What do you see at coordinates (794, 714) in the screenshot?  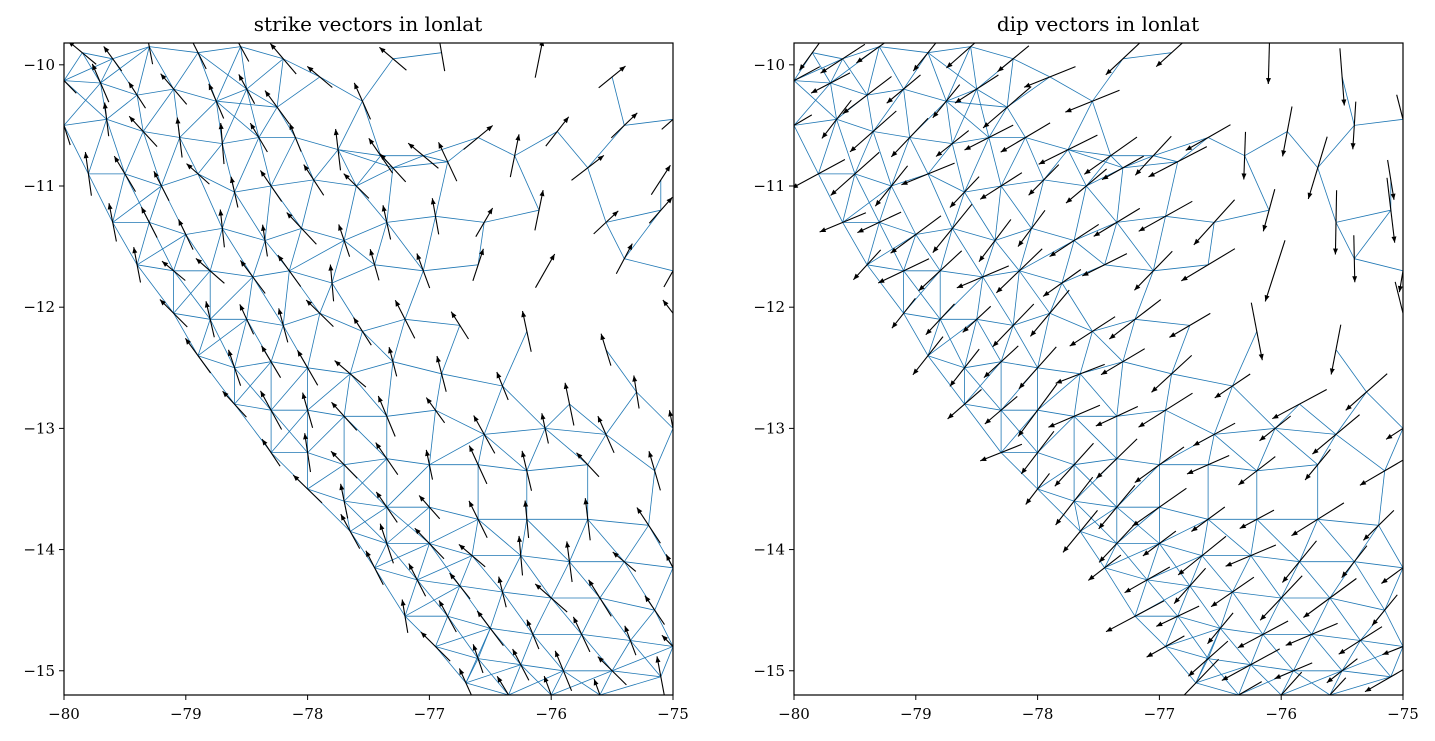 I see `x-tick-label: −80` at bounding box center [794, 714].